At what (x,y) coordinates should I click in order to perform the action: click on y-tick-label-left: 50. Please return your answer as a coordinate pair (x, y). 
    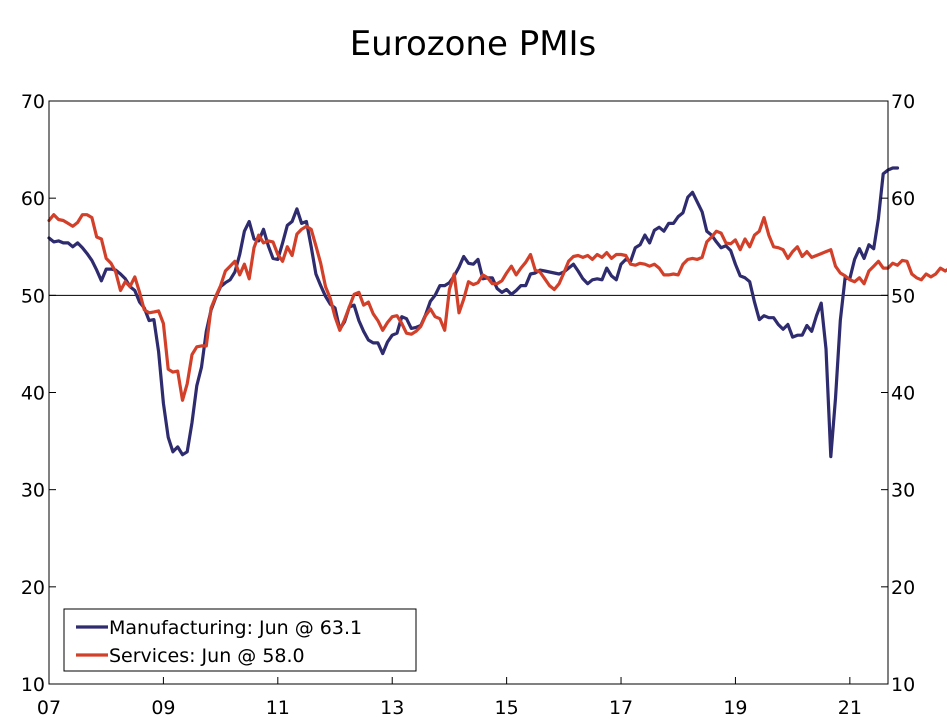
    Looking at the image, I should click on (33, 296).